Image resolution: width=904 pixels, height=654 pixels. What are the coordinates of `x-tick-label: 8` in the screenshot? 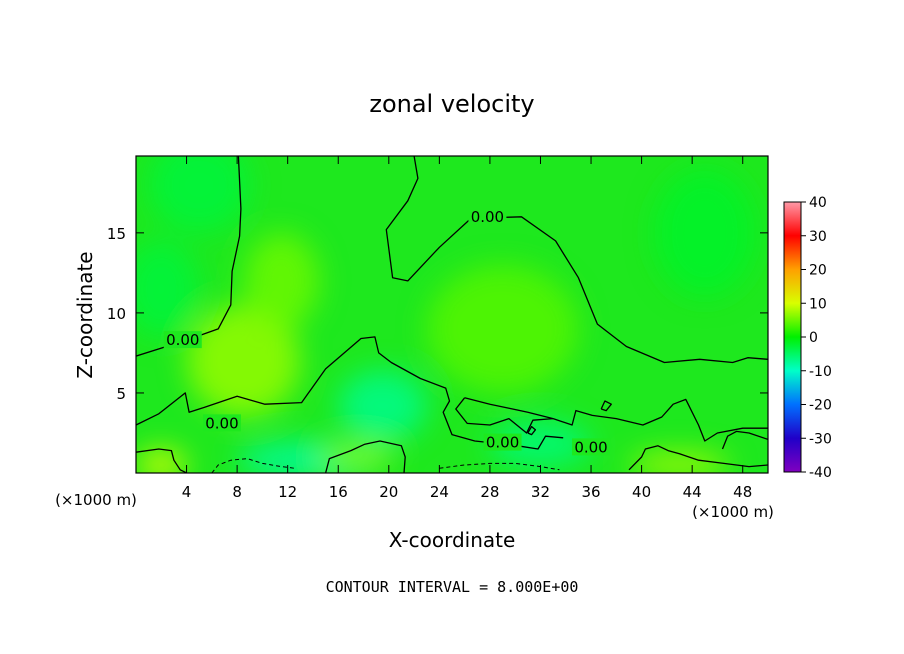 It's located at (237, 492).